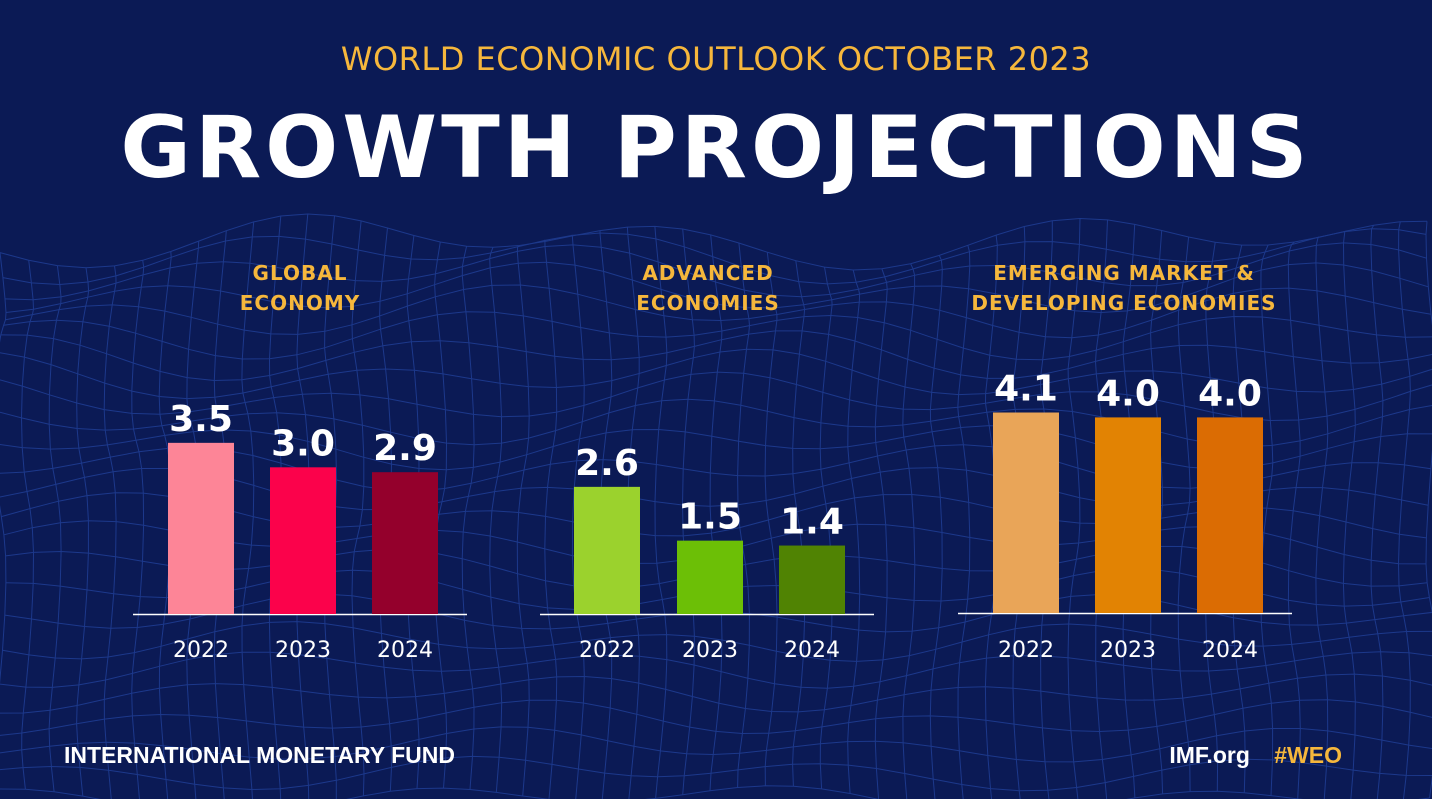 This screenshot has height=799, width=1432. Describe the element at coordinates (708, 303) in the screenshot. I see `chart-title: ECONOMIES` at that location.